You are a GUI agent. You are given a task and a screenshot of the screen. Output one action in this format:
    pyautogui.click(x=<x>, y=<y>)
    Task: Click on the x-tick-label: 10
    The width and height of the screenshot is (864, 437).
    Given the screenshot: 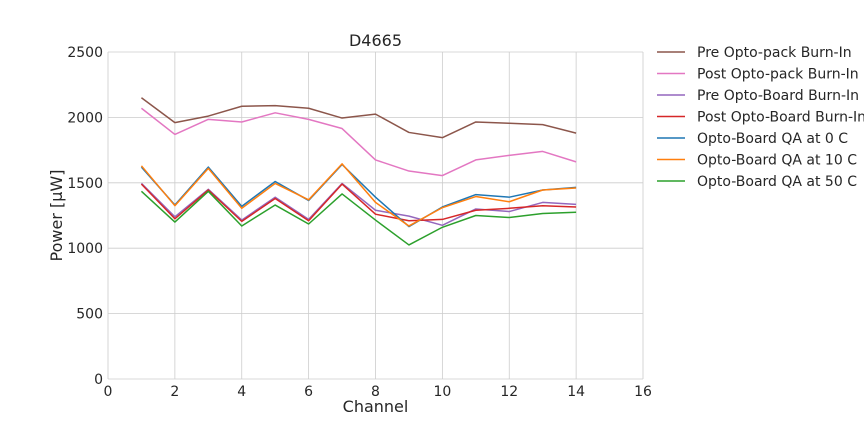 What is the action you would take?
    pyautogui.click(x=442, y=392)
    